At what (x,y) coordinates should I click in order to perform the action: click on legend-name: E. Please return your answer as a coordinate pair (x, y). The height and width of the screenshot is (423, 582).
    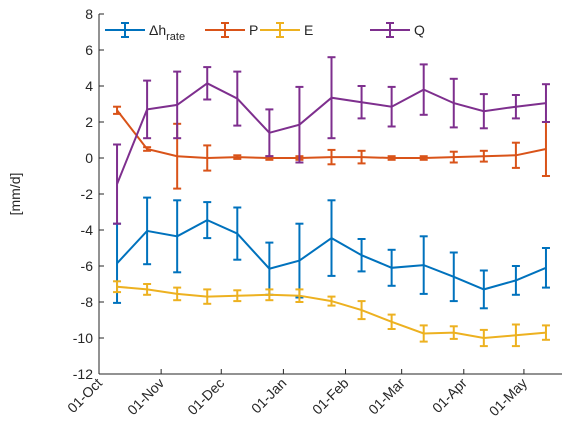
    Looking at the image, I should click on (308, 30).